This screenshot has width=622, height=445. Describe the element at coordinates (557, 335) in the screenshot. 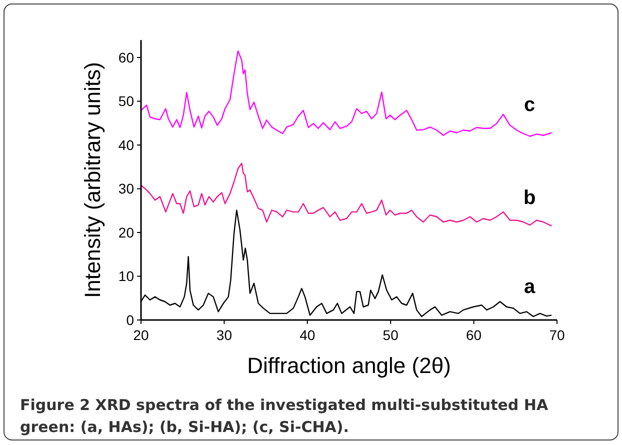

I see `x-tick-label: 70` at that location.